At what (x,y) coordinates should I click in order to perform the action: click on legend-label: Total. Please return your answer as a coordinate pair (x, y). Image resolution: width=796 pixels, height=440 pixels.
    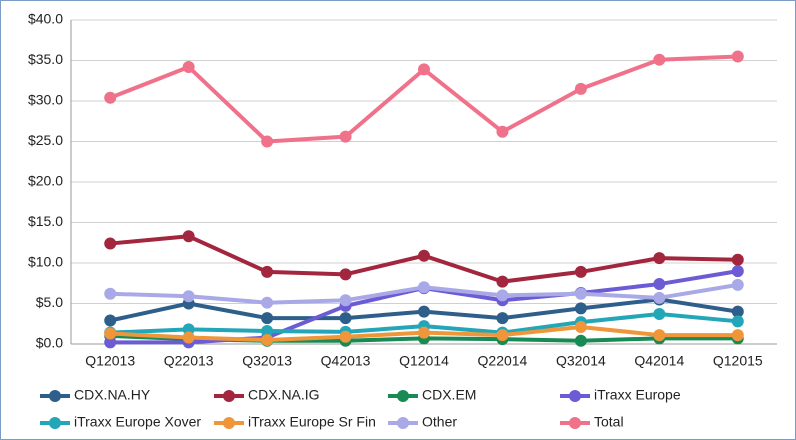
    Looking at the image, I should click on (609, 422).